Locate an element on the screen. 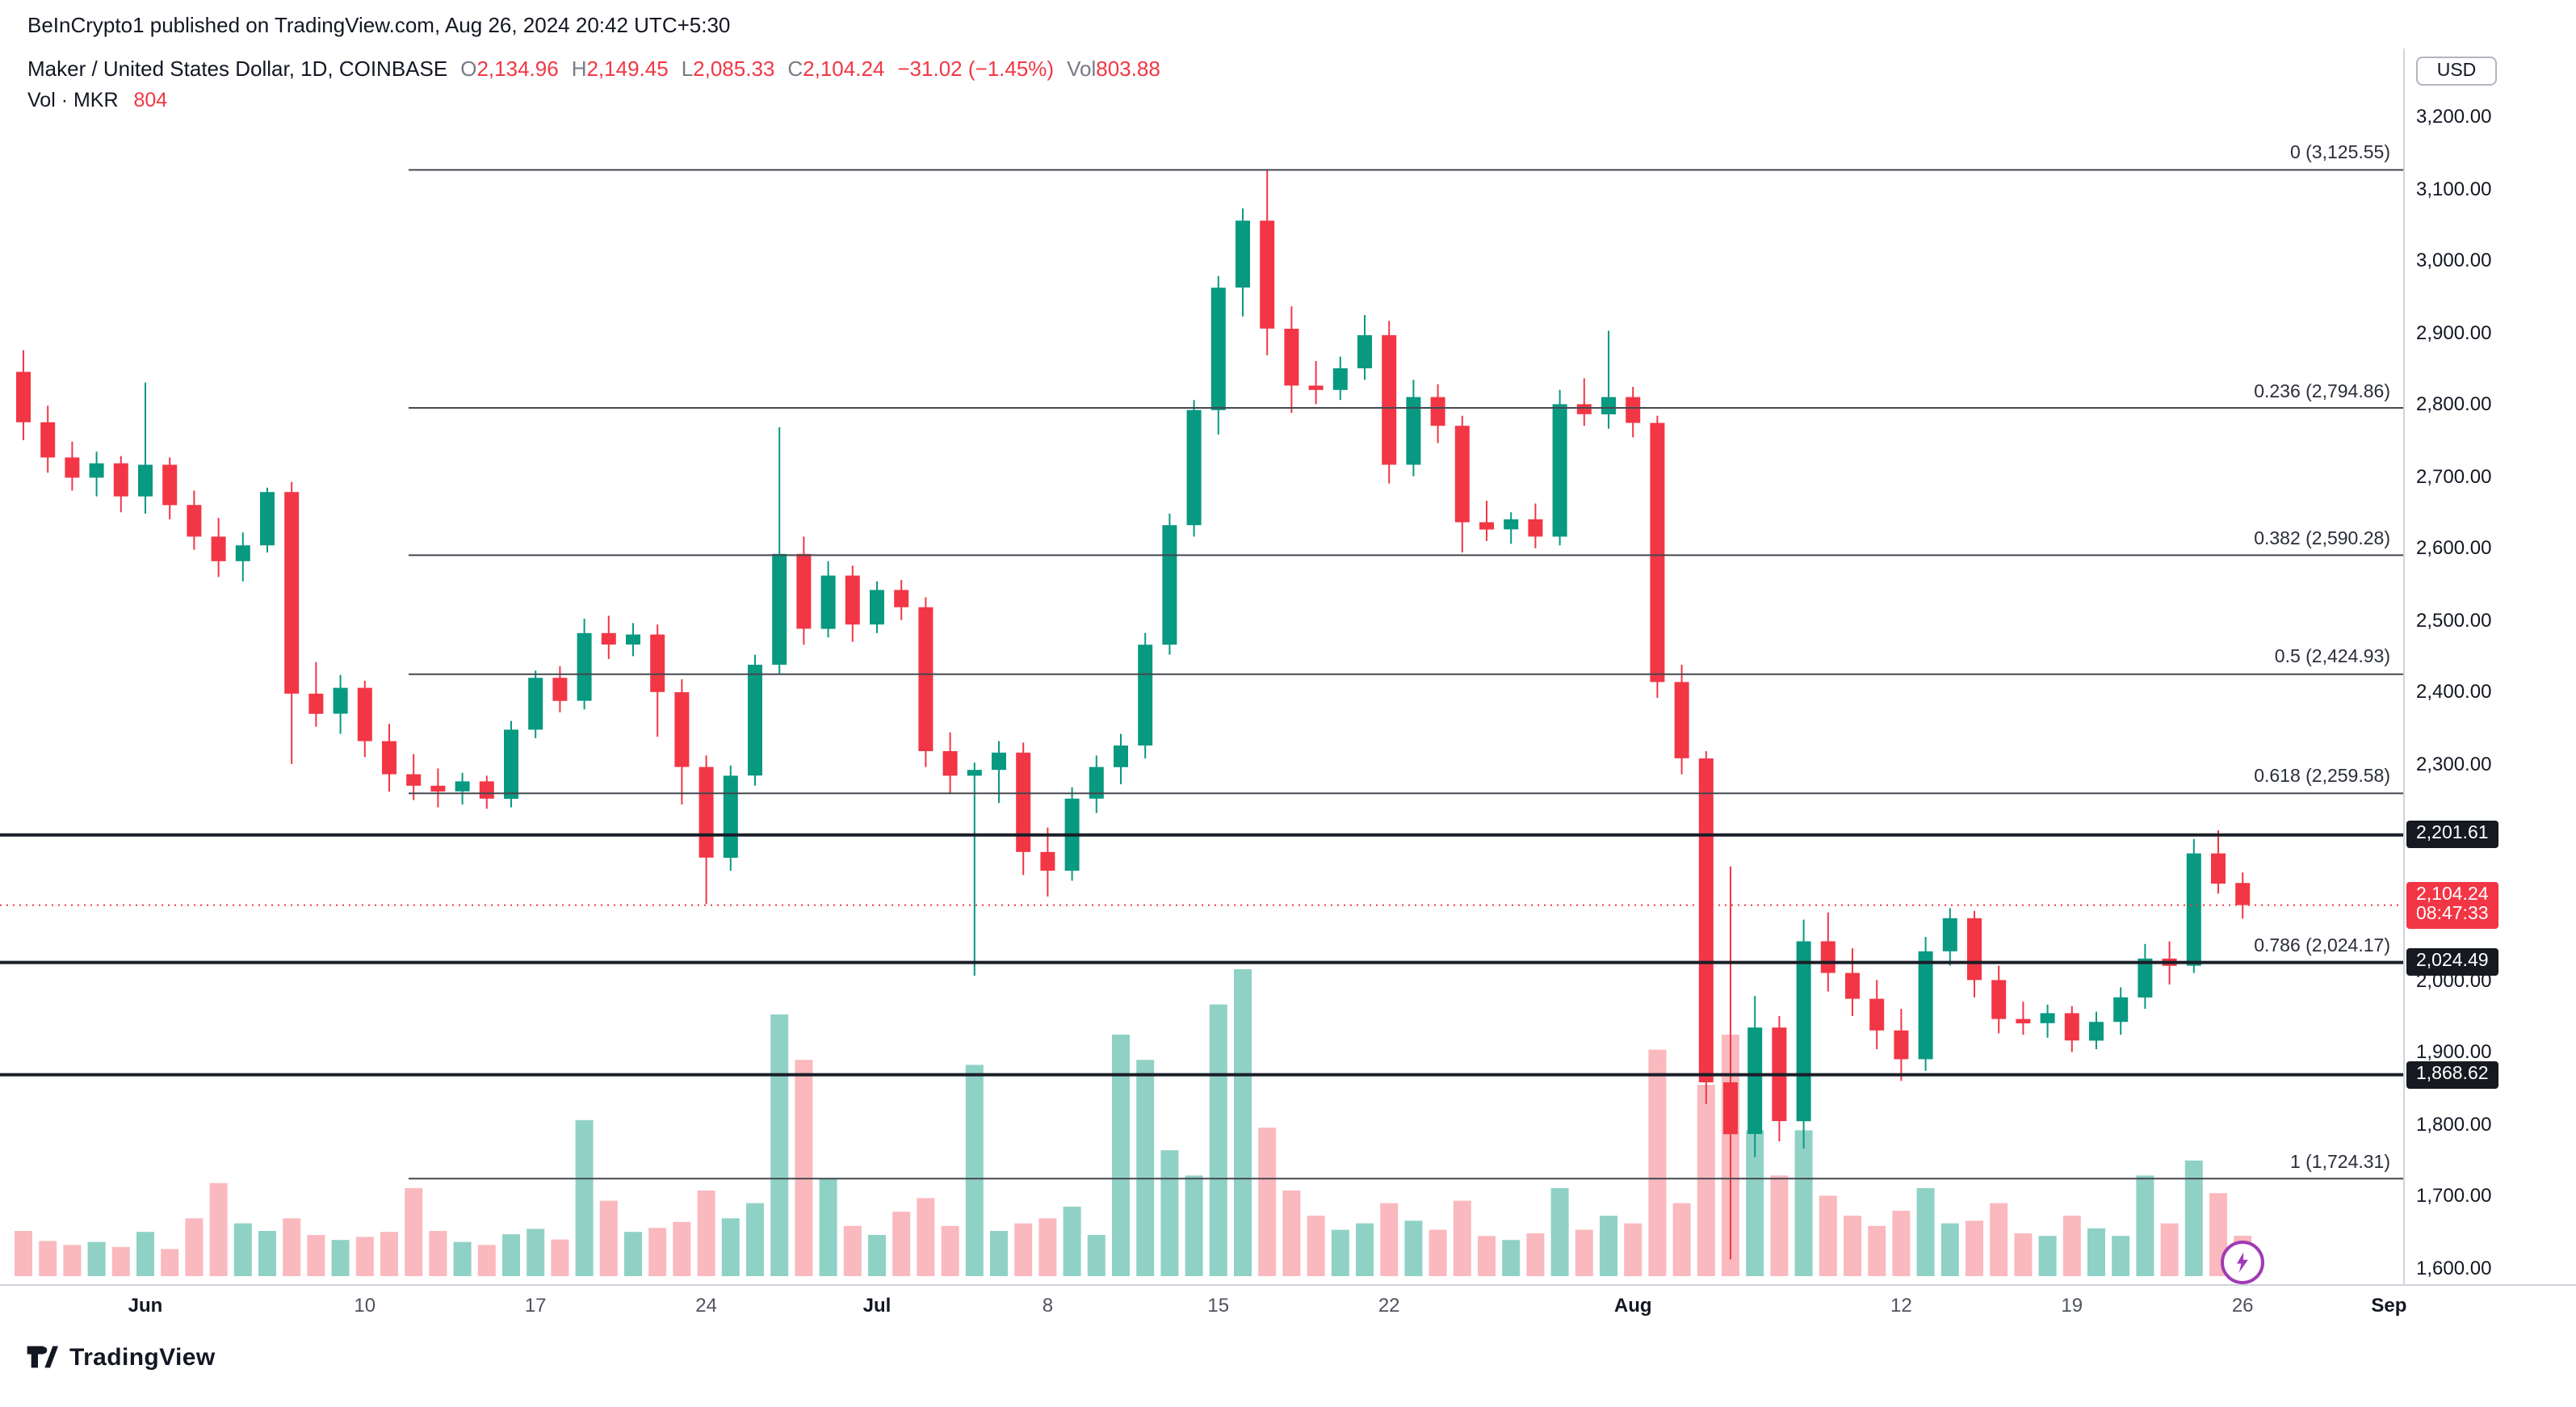 The height and width of the screenshot is (1407, 2576). fib-level-label: 0.382 (2,590.28) is located at coordinates (2322, 539).